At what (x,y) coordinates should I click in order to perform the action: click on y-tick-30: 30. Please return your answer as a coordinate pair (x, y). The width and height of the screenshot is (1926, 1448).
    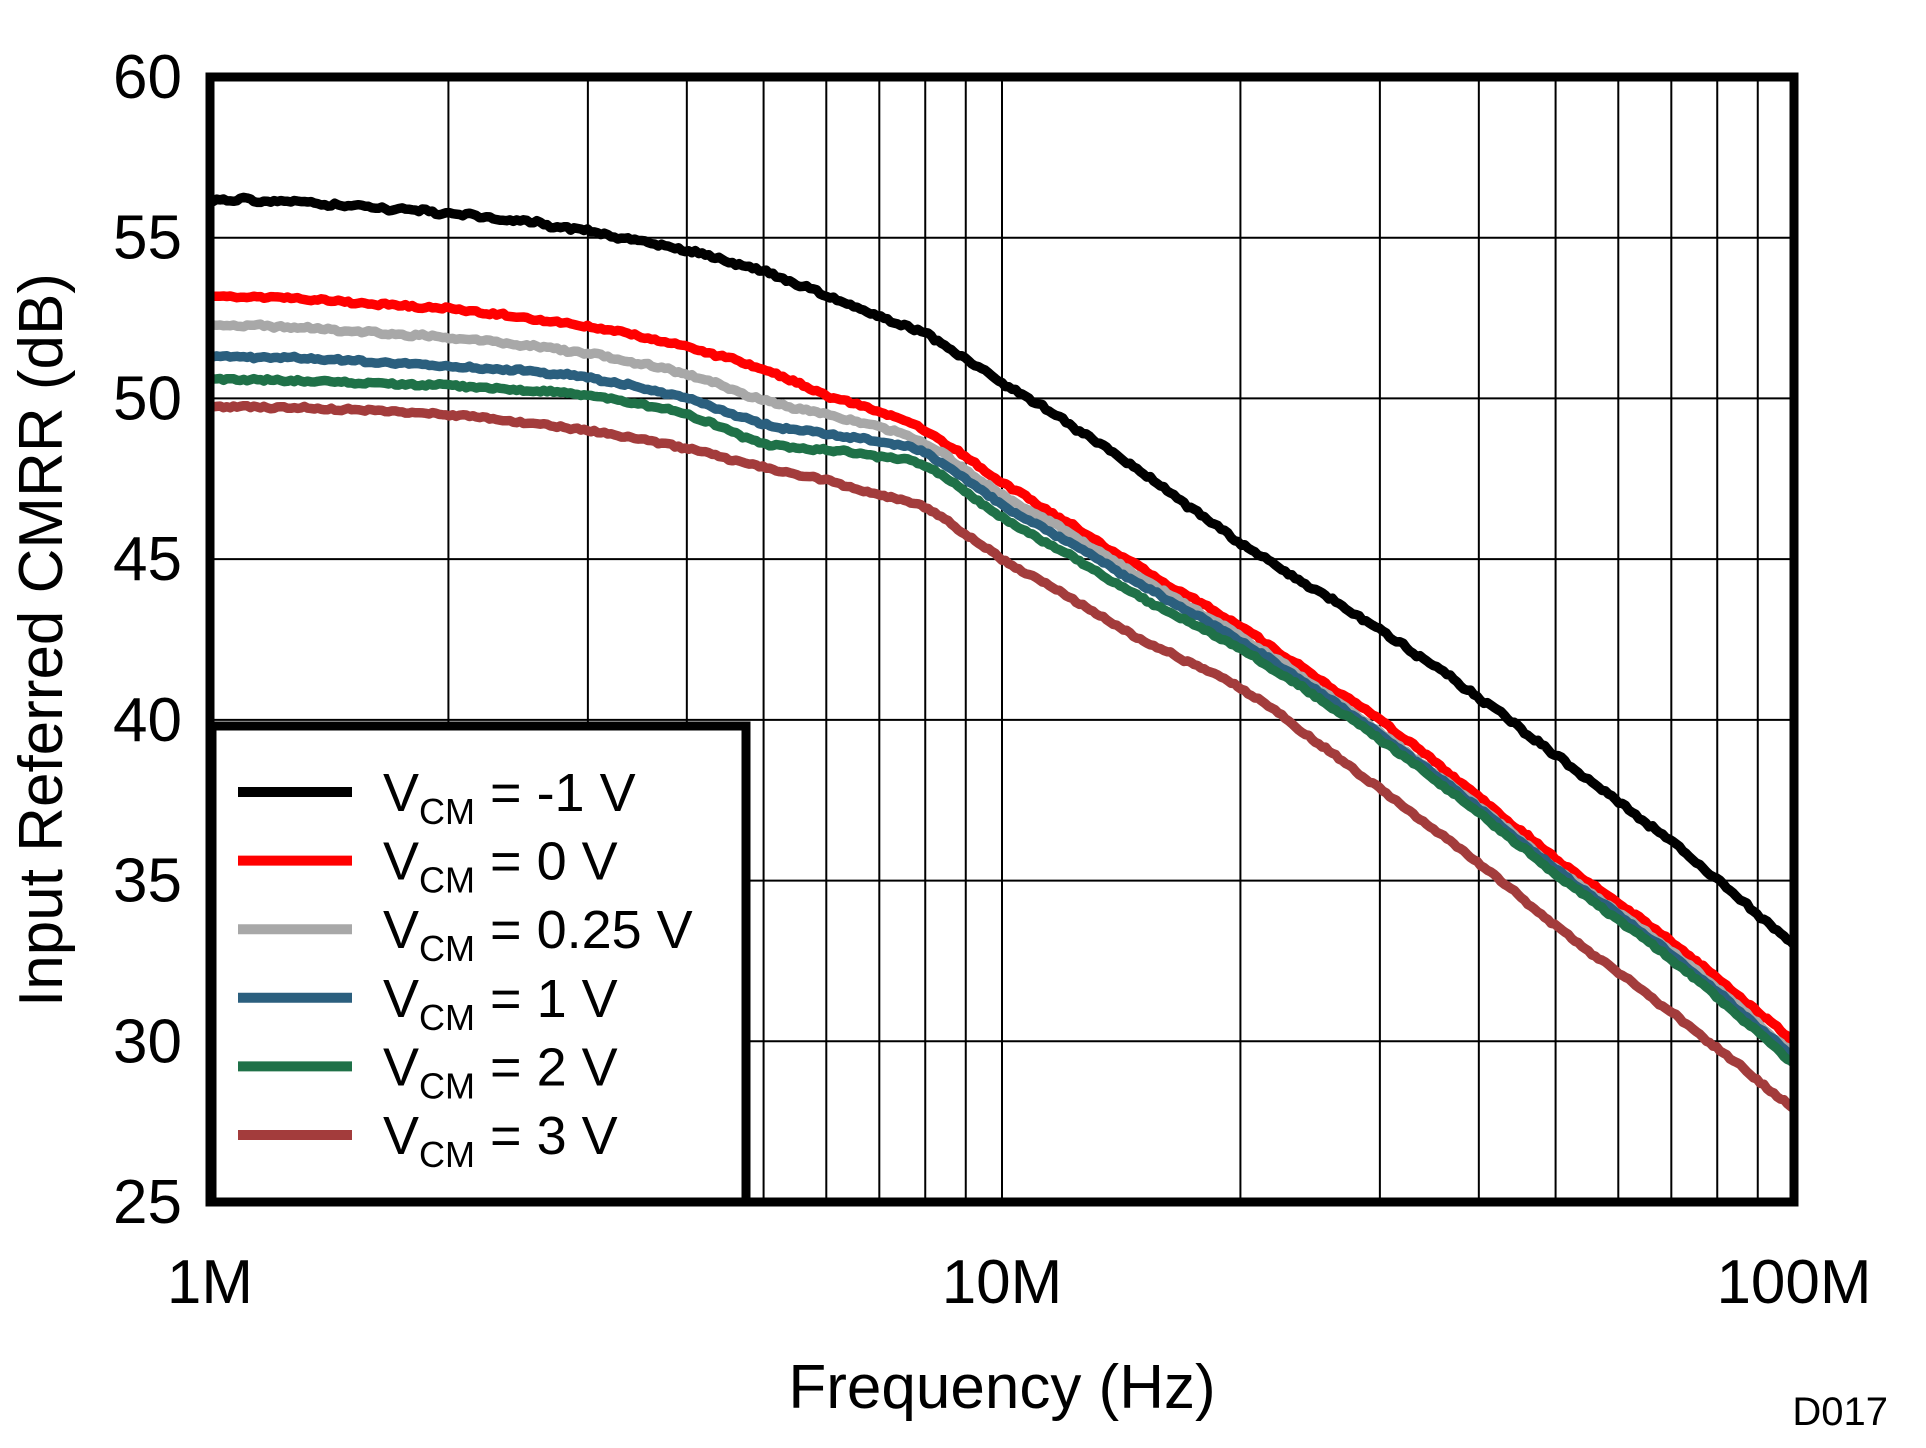
    Looking at the image, I should click on (147, 1041).